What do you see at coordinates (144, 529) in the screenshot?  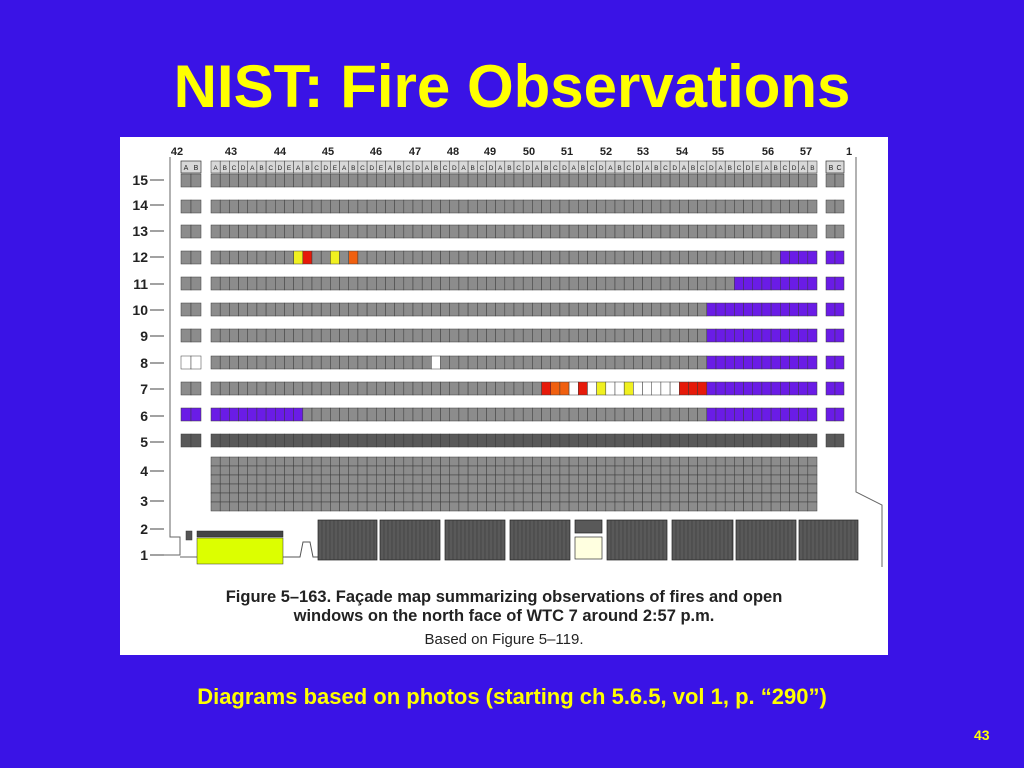 I see `floor-label: 2` at bounding box center [144, 529].